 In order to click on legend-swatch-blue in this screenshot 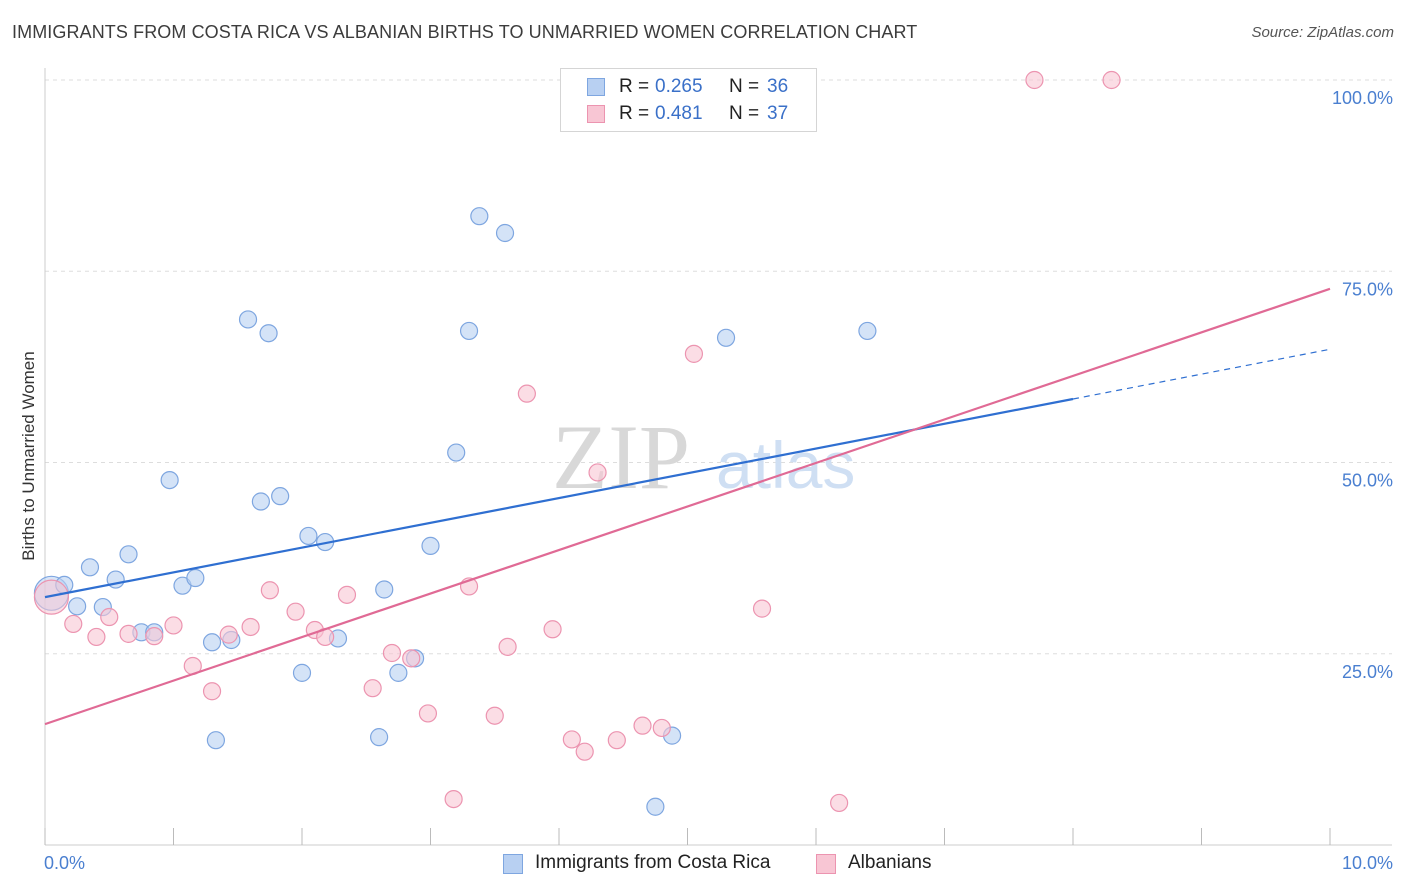, I will do `click(596, 87)`.